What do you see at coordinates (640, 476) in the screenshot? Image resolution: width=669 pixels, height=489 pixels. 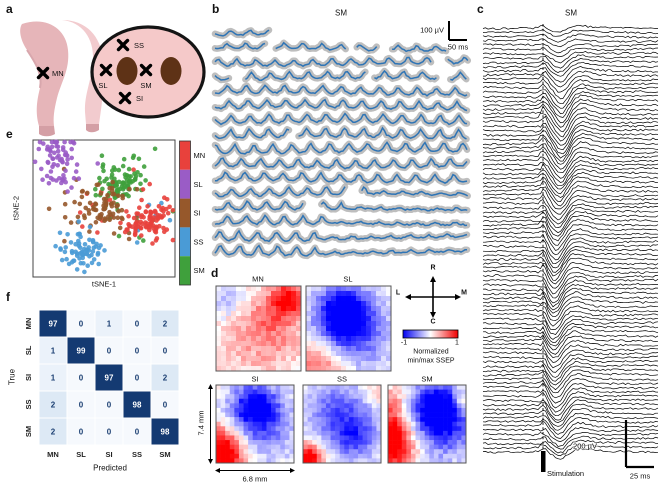 I see `panel-c-time-scale-label: 25 ms` at bounding box center [640, 476].